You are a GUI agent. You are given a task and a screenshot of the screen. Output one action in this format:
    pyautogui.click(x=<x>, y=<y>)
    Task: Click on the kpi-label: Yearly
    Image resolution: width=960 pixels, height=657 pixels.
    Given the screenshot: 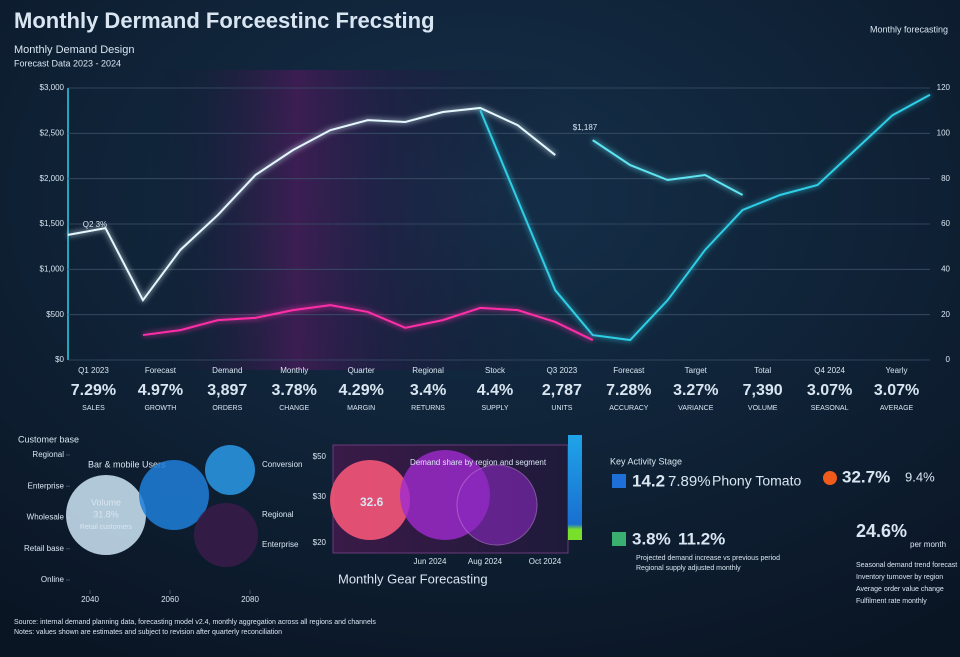 What is the action you would take?
    pyautogui.click(x=897, y=370)
    